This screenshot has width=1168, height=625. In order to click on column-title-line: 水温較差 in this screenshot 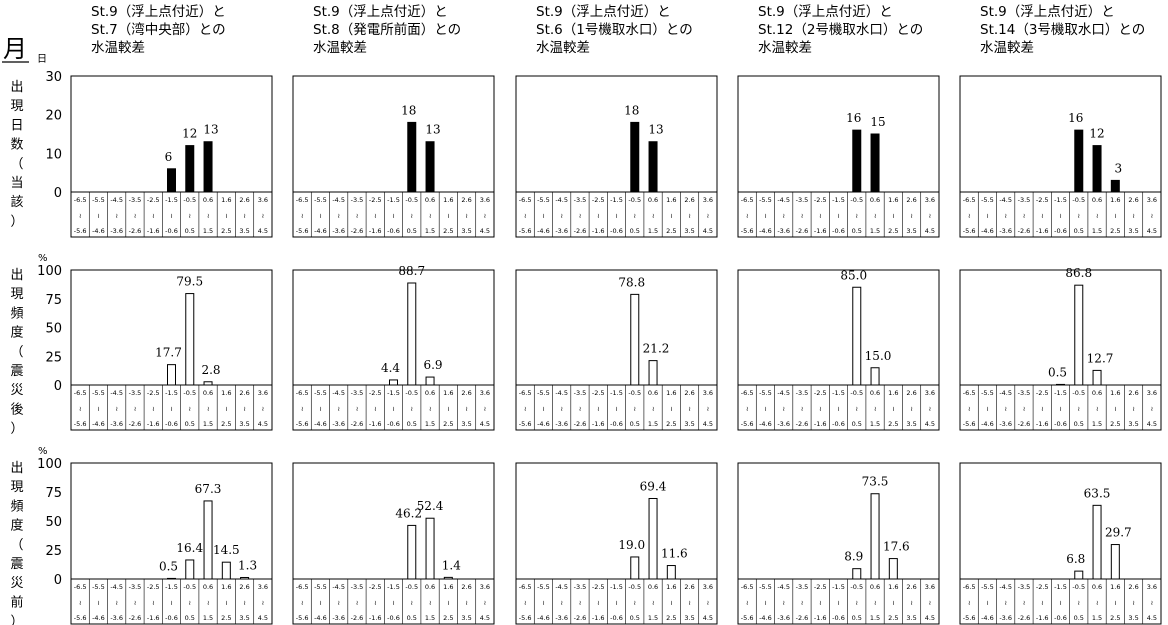, I will do `click(563, 48)`.